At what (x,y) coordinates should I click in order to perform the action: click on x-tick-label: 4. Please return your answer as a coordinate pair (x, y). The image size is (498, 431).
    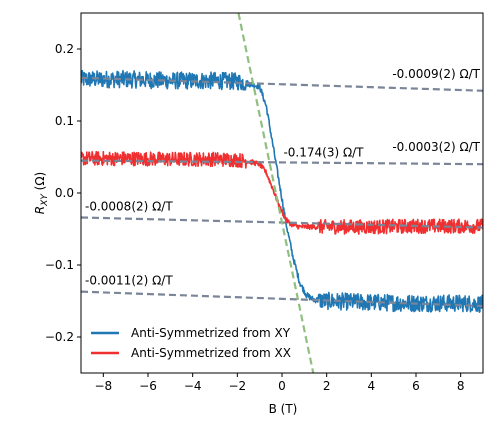
    Looking at the image, I should click on (372, 386).